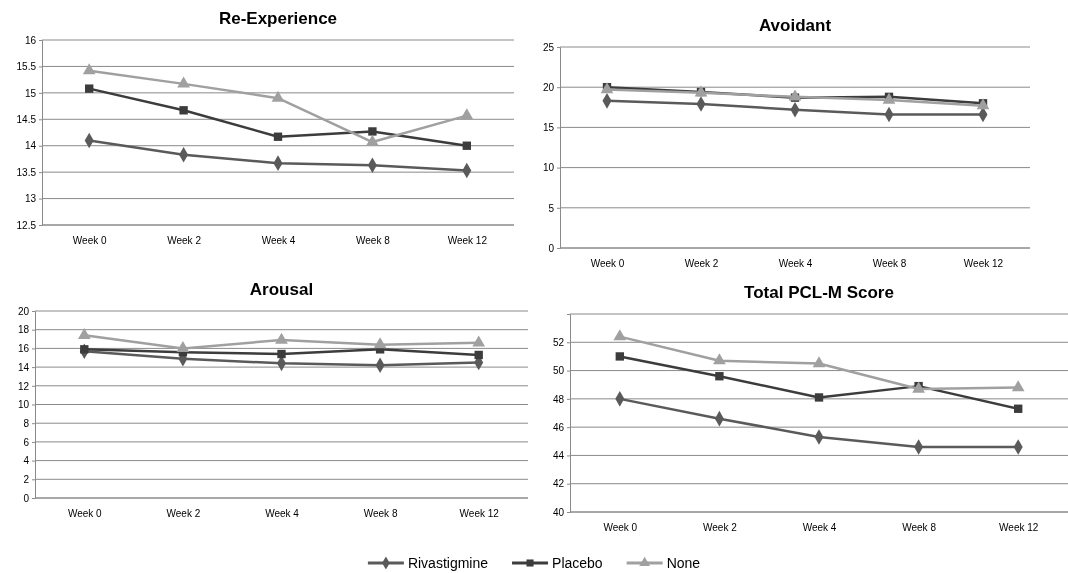  I want to click on y-tick-label: 15.5, so click(26, 67).